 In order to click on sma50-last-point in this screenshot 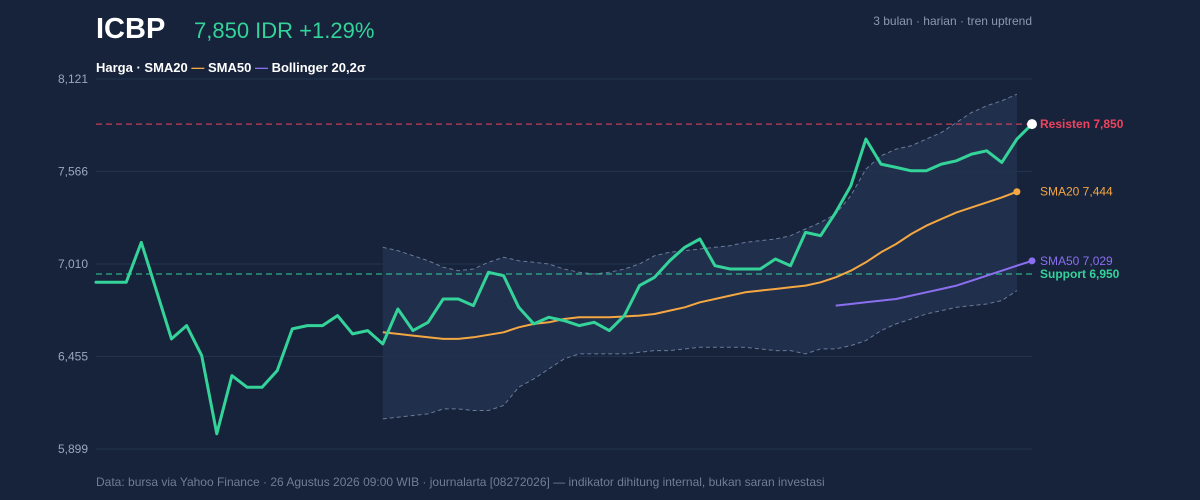, I will do `click(1032, 261)`.